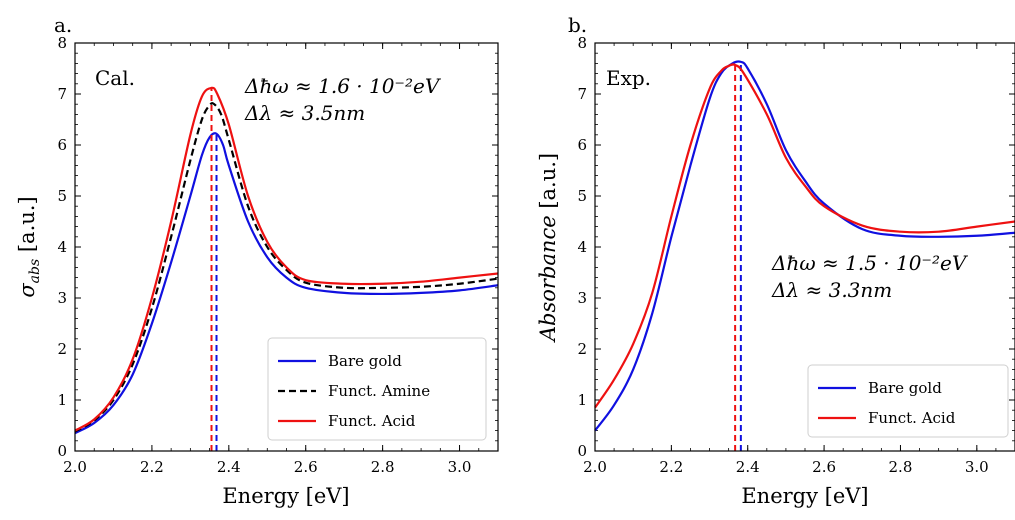 The width and height of the screenshot is (1015, 520). What do you see at coordinates (304, 113) in the screenshot?
I see `annotation-line-2-a: Δλ ≈ 3.5nm` at bounding box center [304, 113].